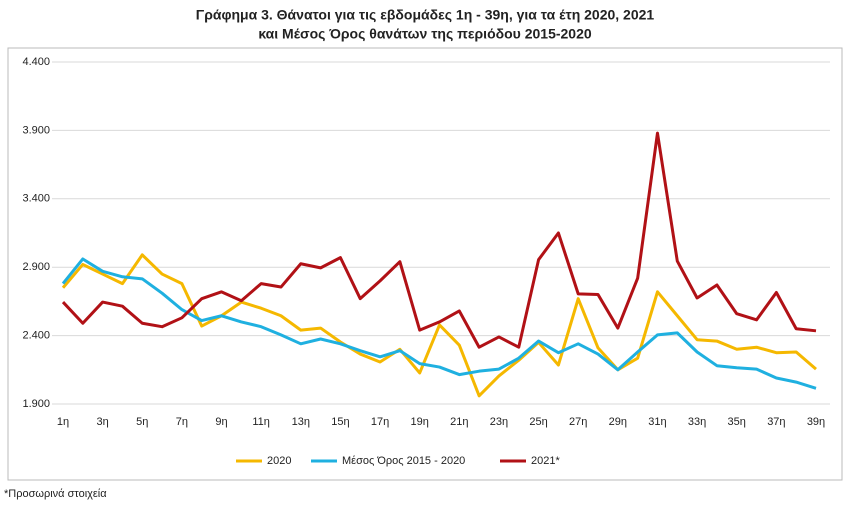 This screenshot has width=850, height=509. Describe the element at coordinates (36, 267) in the screenshot. I see `y-tick-label: 2.900` at that location.